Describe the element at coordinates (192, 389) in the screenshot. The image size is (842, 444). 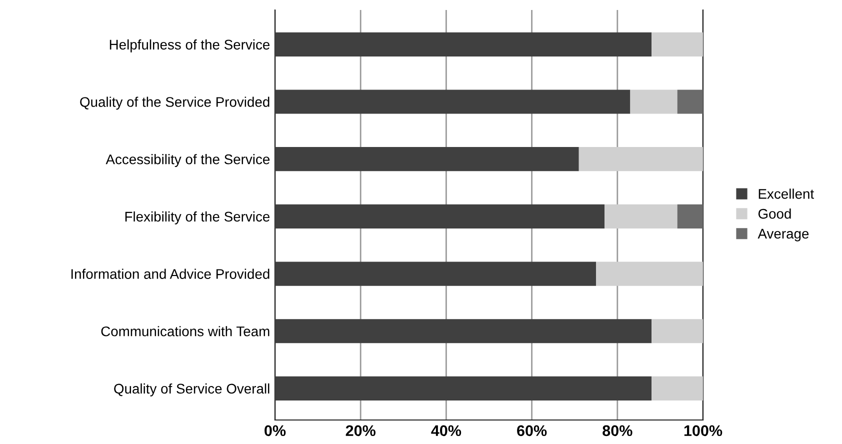
I see `y-tick-label: Quality of Service Overall` at that location.